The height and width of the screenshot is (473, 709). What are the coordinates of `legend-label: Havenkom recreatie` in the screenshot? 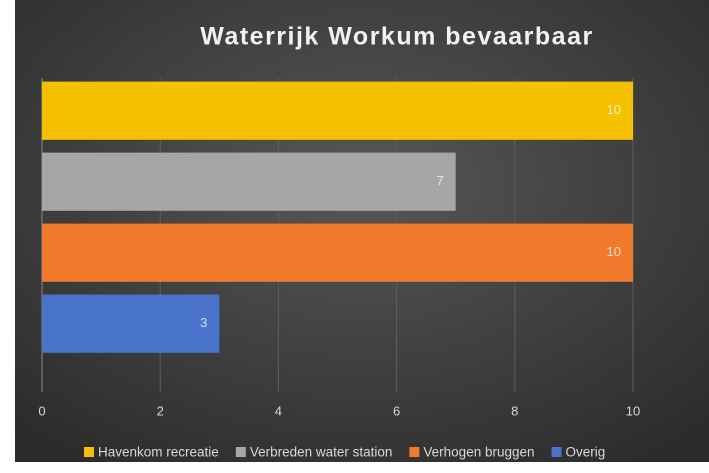 It's located at (158, 452).